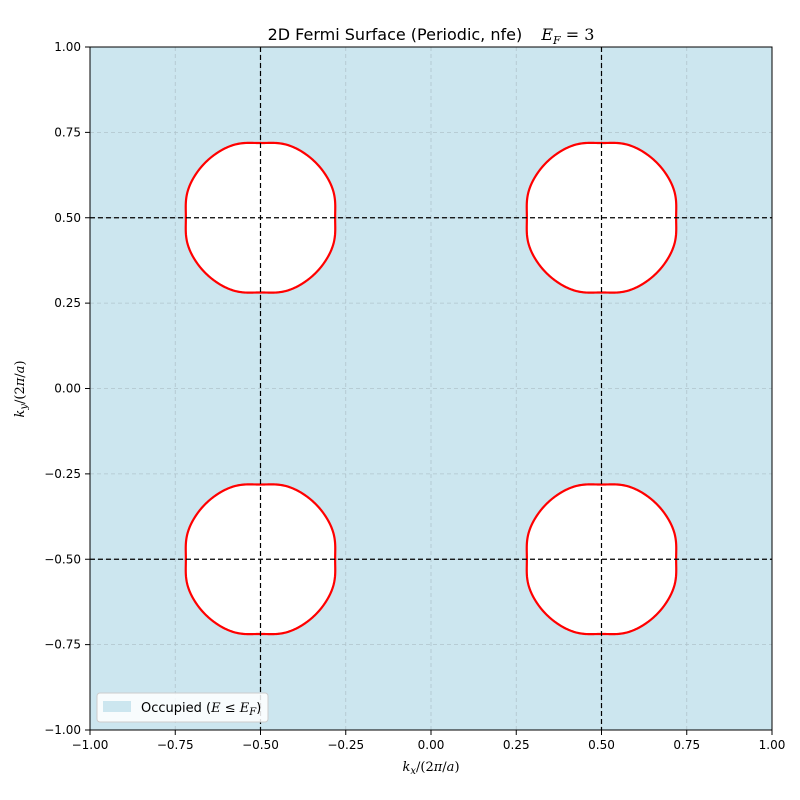  I want to click on x-tick-label-3: −0.25, so click(345, 745).